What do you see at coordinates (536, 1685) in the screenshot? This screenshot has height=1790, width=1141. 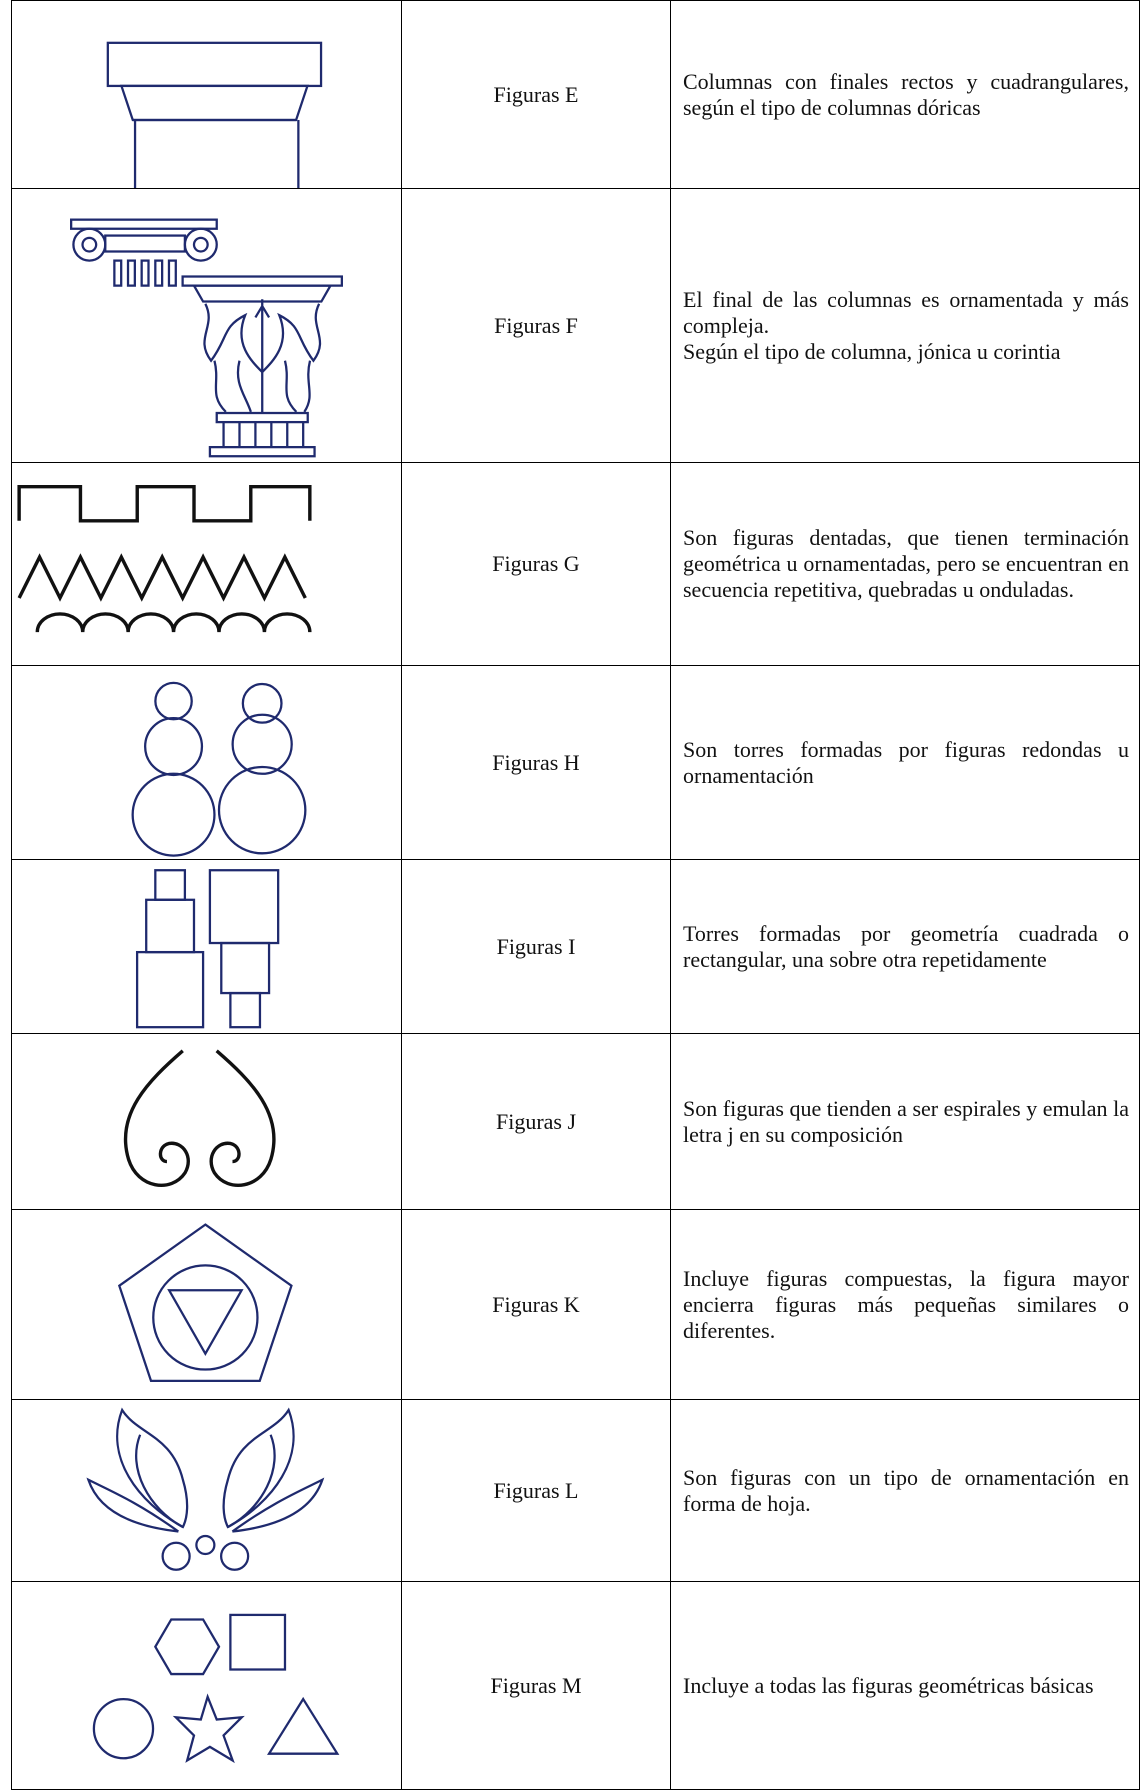 I see `figure-label: Figuras M` at bounding box center [536, 1685].